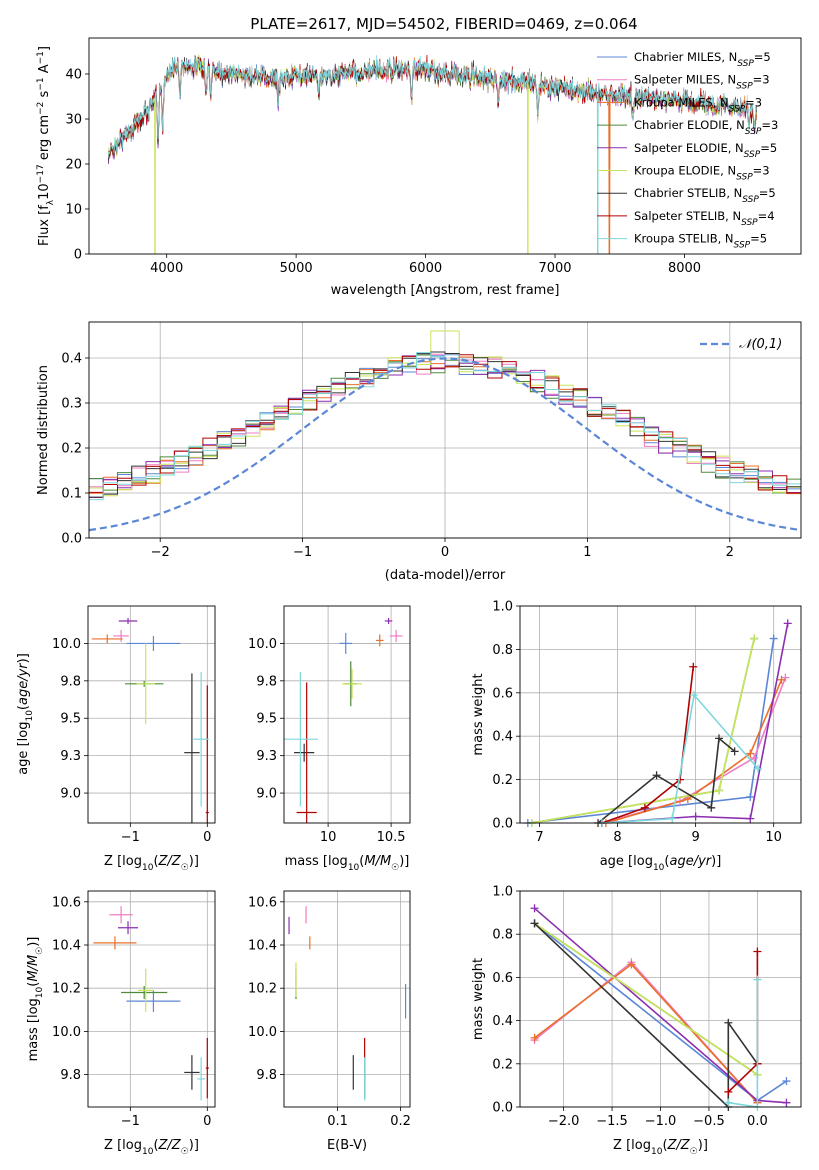 The width and height of the screenshot is (819, 1170). Describe the element at coordinates (354, 868) in the screenshot. I see `age-vs-mass-x-axis-label-part: 10` at that location.